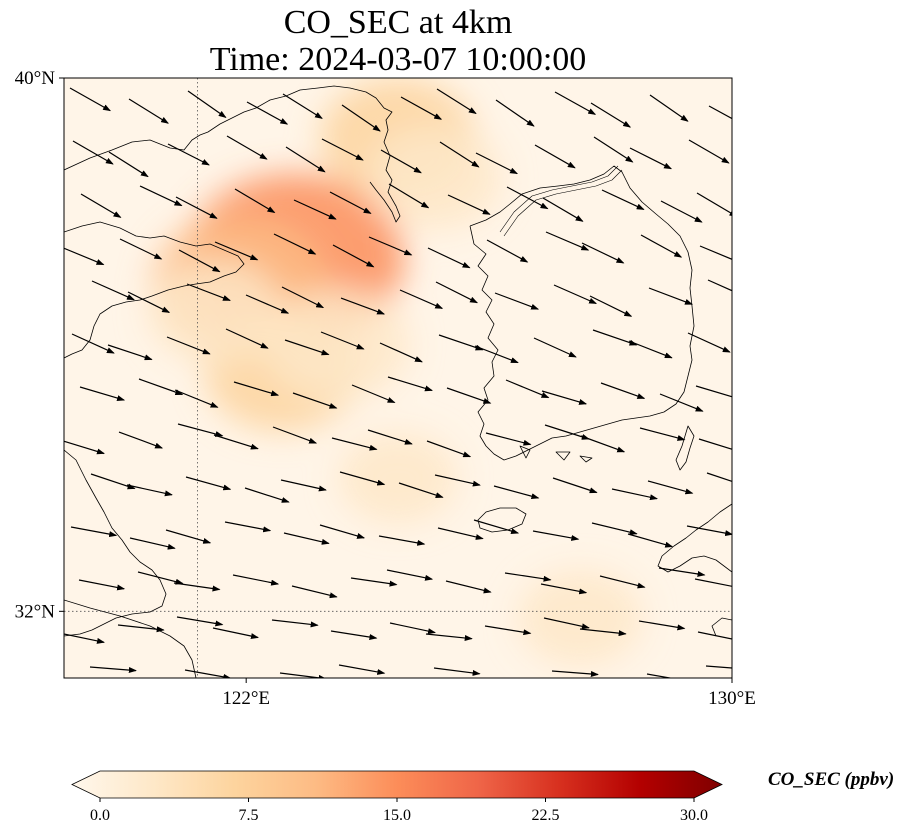 This screenshot has height=836, width=916. I want to click on border-china-korea, so click(559, 199).